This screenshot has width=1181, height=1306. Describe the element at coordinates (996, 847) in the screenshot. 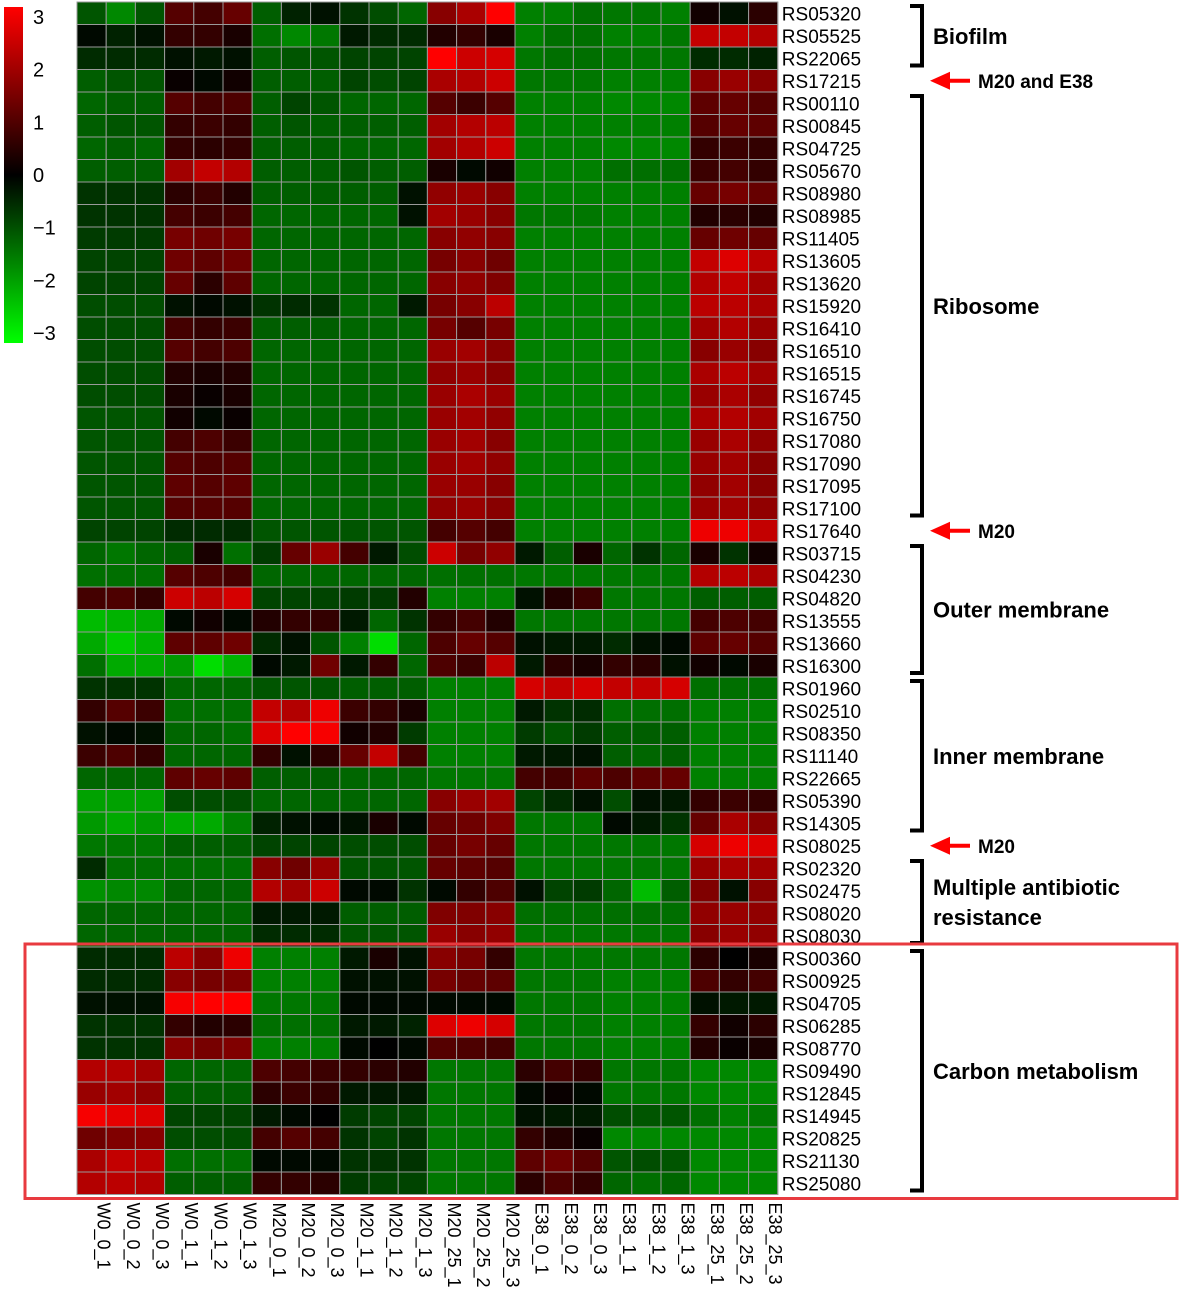

I see `arrow-label: M20` at that location.